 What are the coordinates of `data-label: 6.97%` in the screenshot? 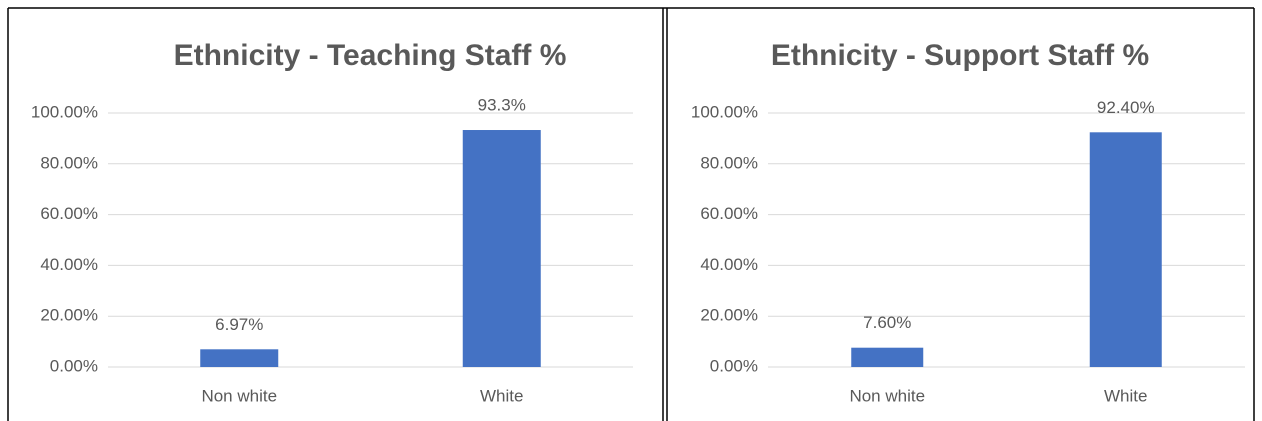 It's located at (239, 324).